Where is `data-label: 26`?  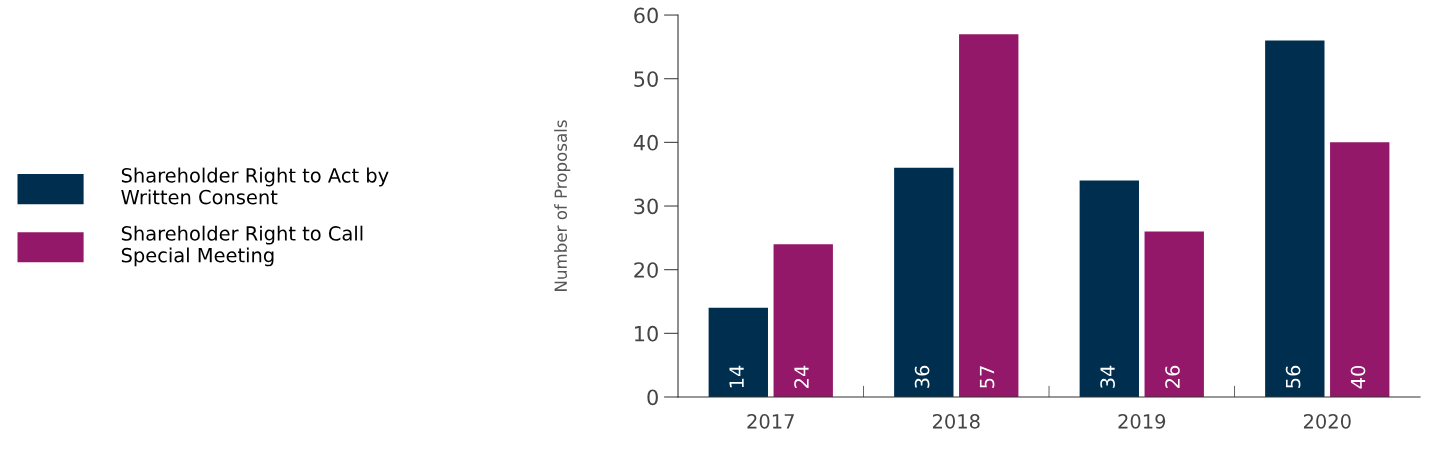
data-label: 26 is located at coordinates (1172, 376).